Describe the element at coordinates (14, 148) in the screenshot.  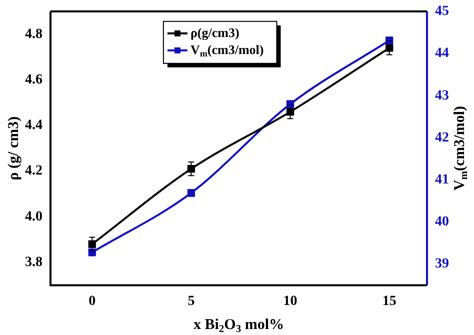
I see `y-axis-title: ρ (g/ cm3)` at that location.